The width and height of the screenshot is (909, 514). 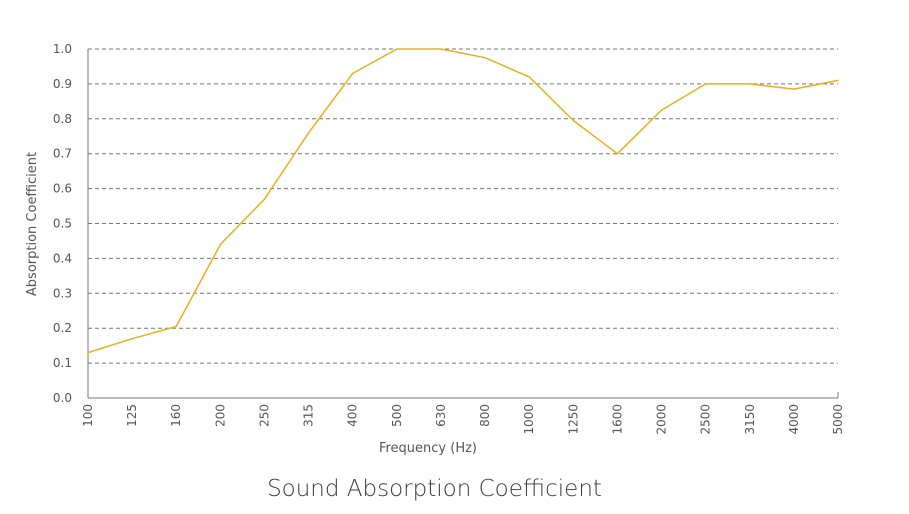 I want to click on x-tick-label: 4000, so click(x=794, y=419).